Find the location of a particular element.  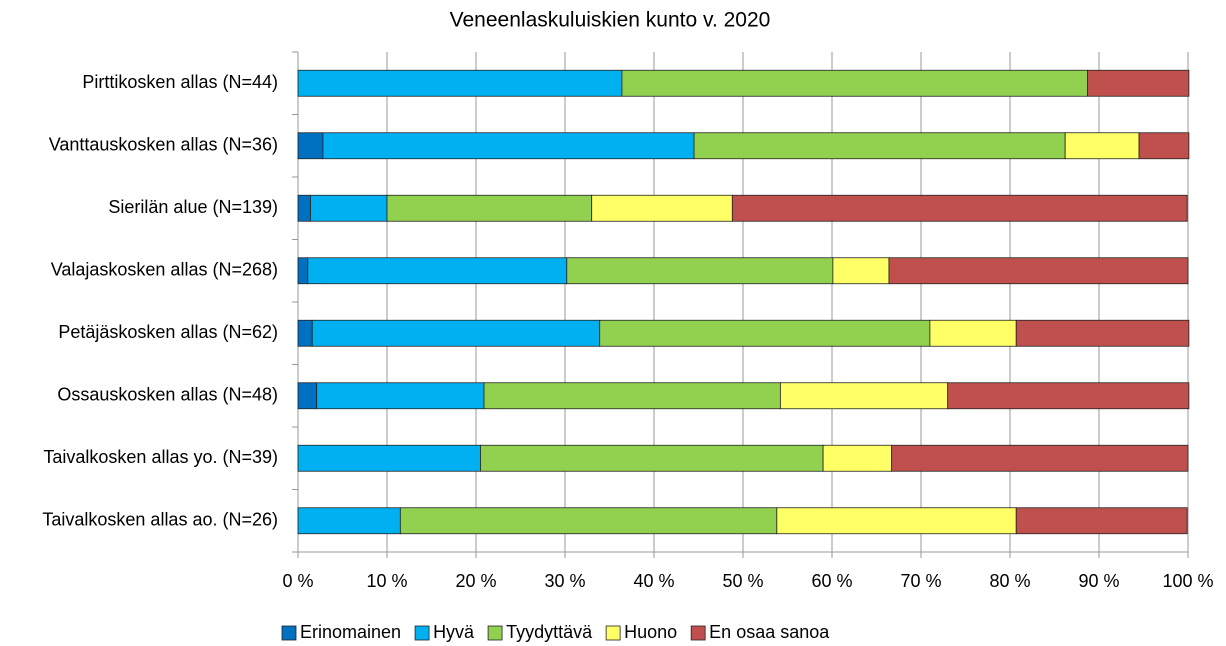

y-tick-label: Petäjäskosken allas (N=62) is located at coordinates (168, 332).